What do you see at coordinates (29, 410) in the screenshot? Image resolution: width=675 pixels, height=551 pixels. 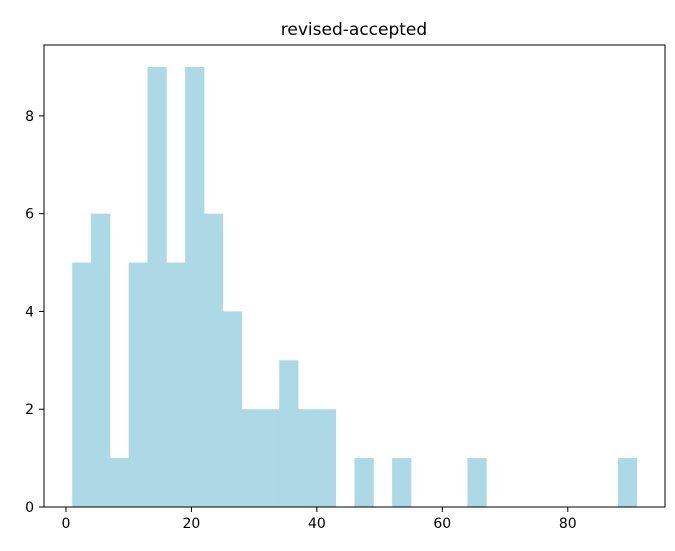 I see `y-tick-label: 2` at bounding box center [29, 410].